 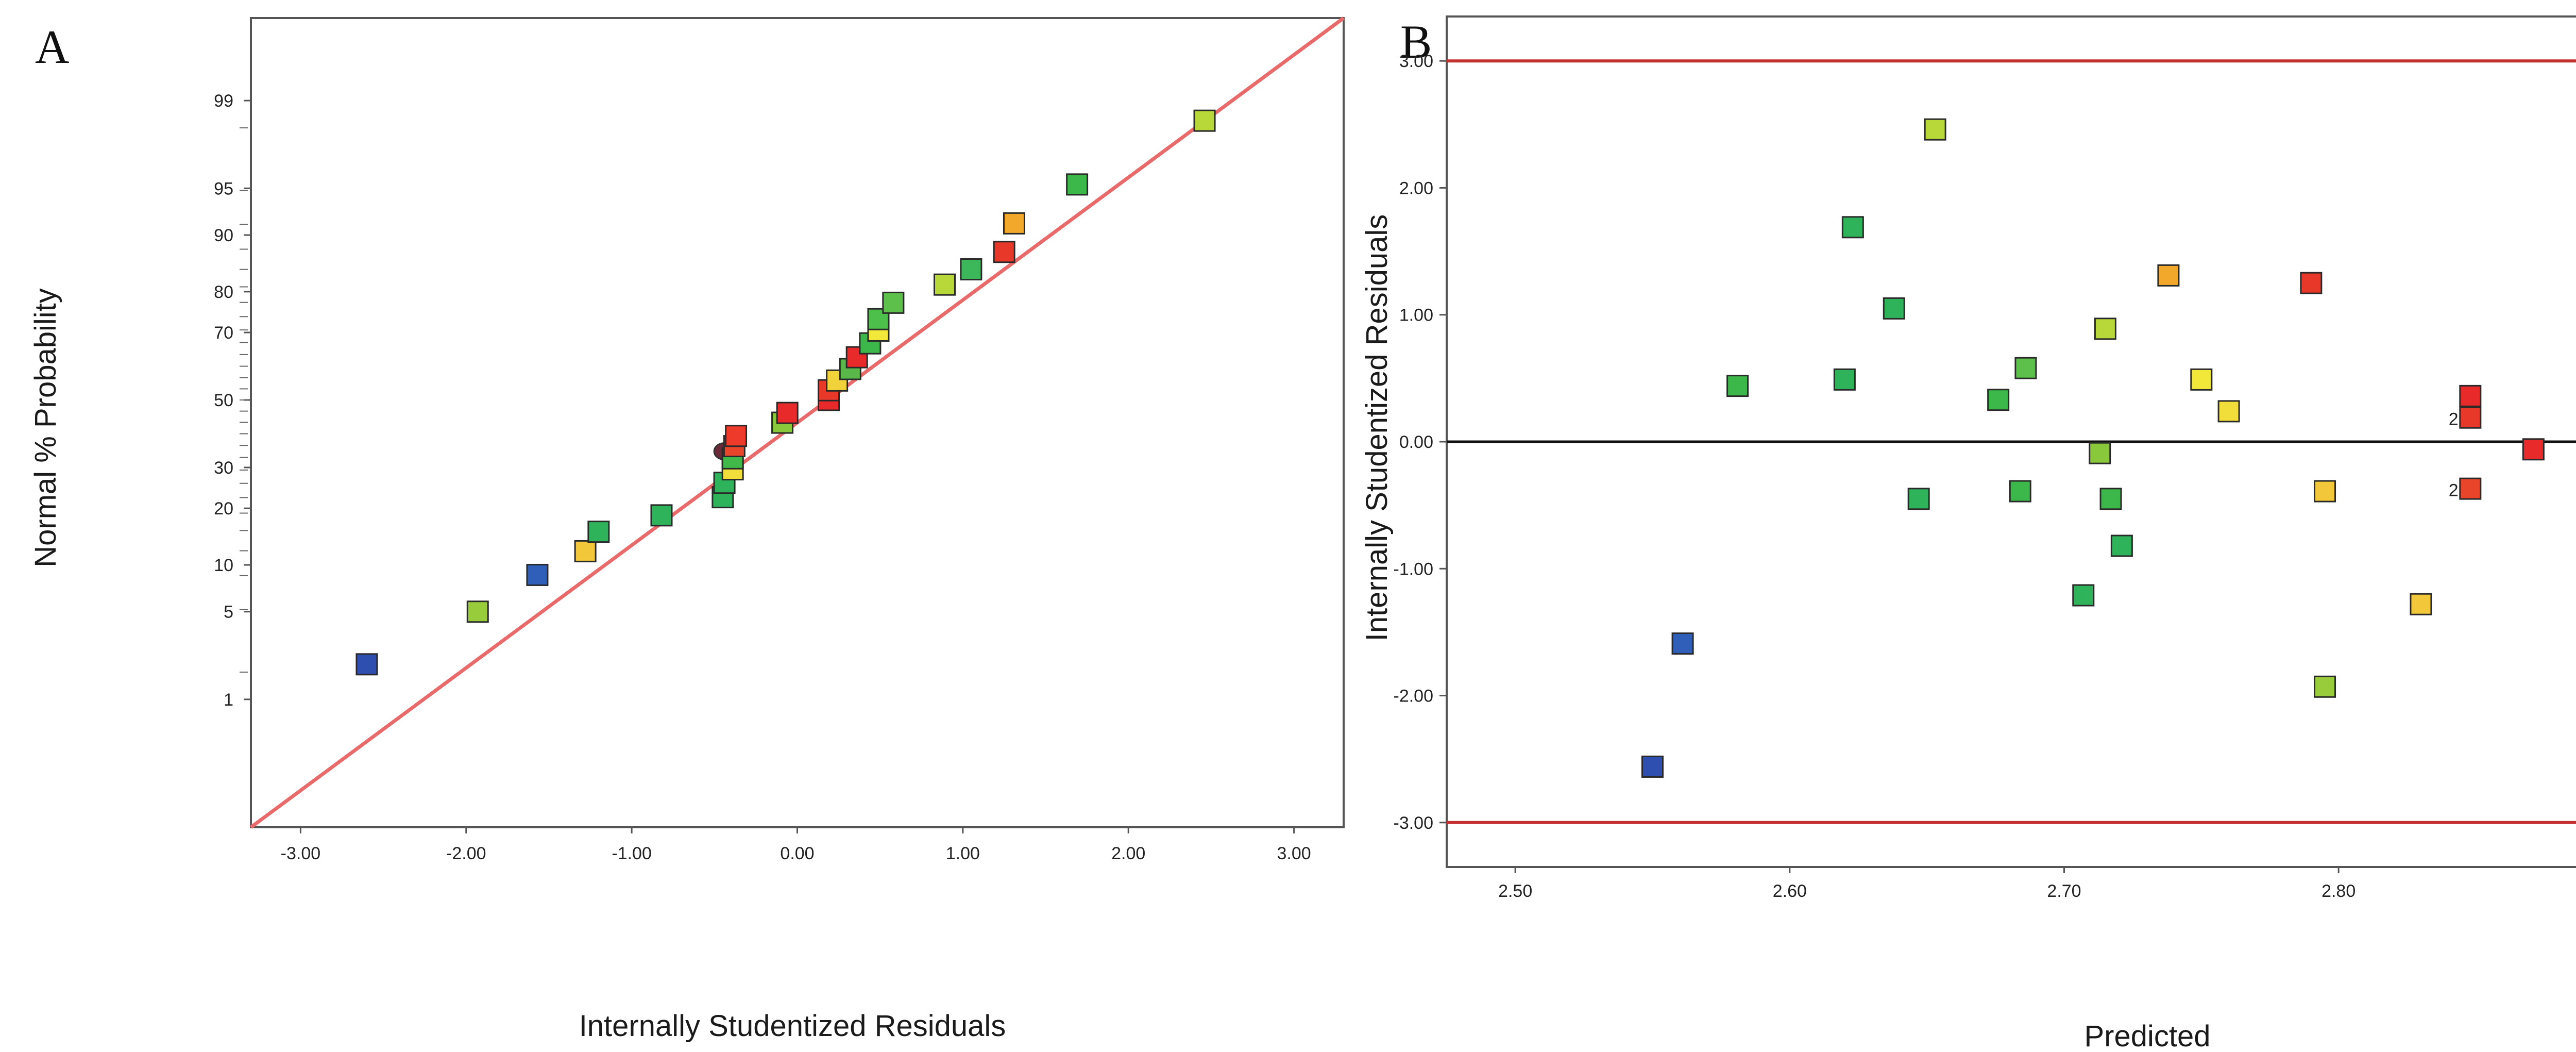 What do you see at coordinates (301, 854) in the screenshot?
I see `panel-a-x-tick-label: -3.00` at bounding box center [301, 854].